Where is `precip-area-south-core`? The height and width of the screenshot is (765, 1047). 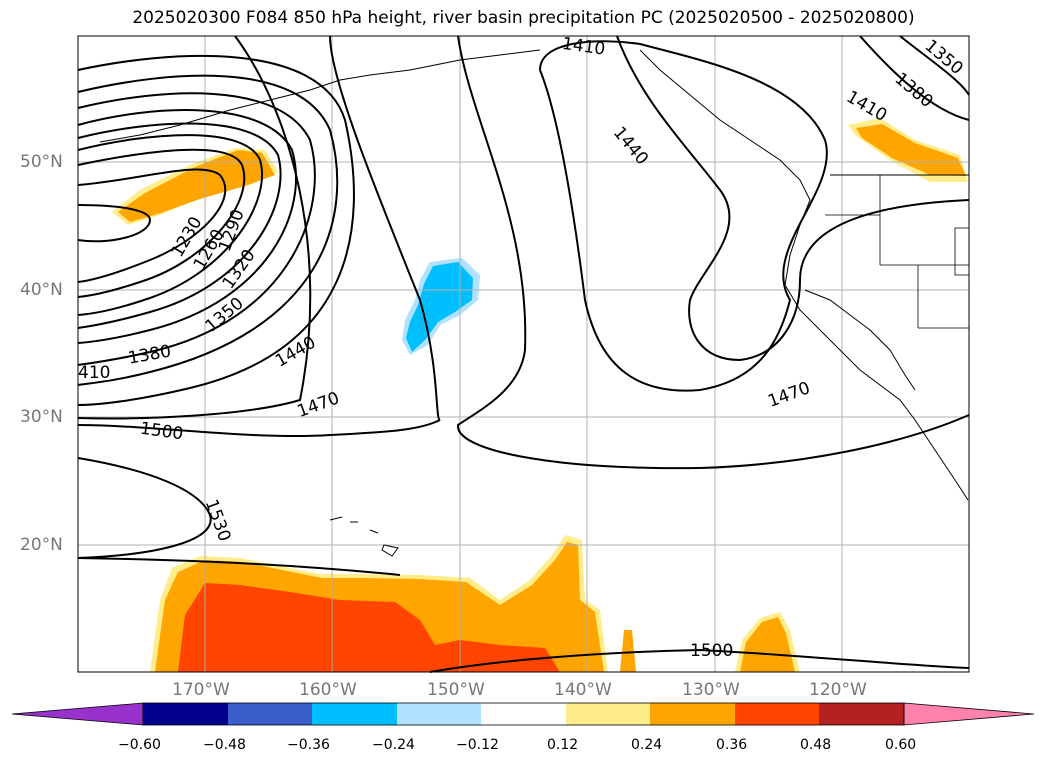 precip-area-south-core is located at coordinates (369, 627).